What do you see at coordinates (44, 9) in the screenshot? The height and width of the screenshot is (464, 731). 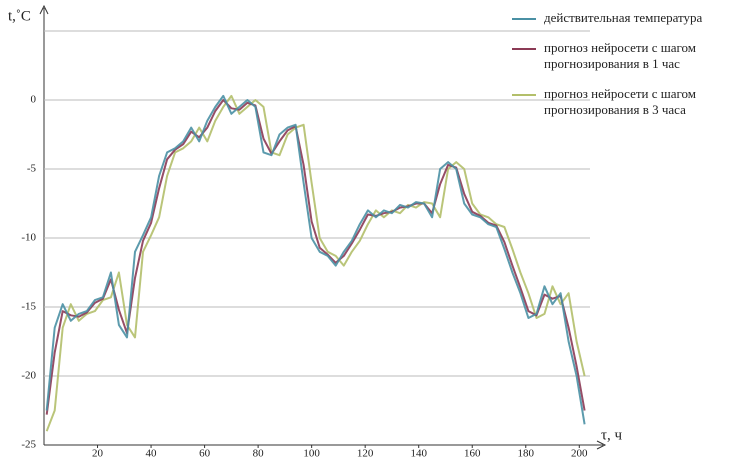 I see `y-arrow` at bounding box center [44, 9].